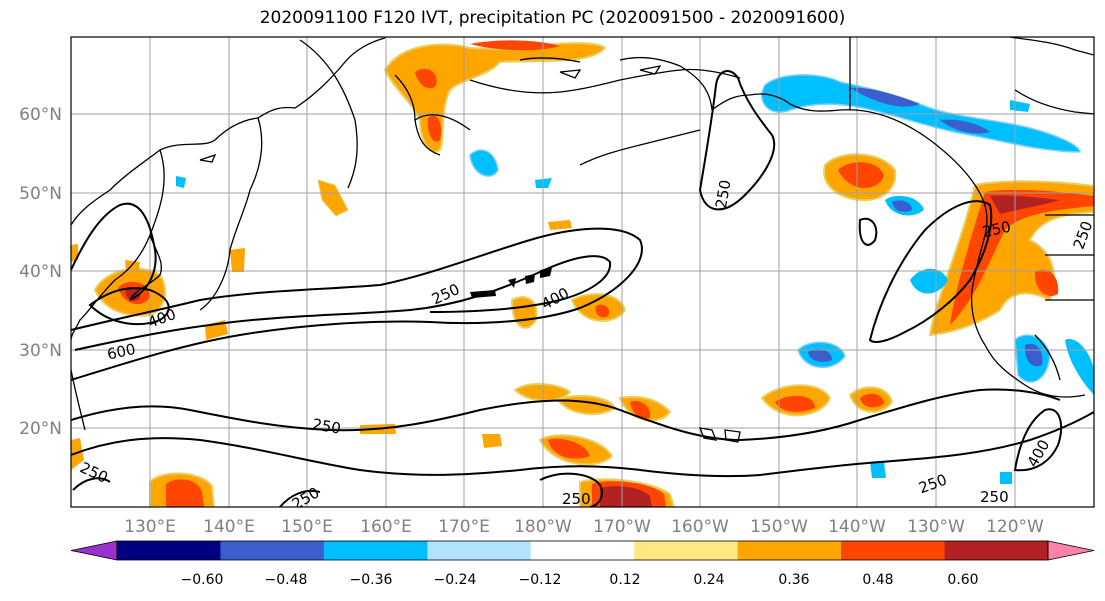  I want to click on lat-labels: 60°N 50°N 40°N 30°N 20°N, so click(40, 272).